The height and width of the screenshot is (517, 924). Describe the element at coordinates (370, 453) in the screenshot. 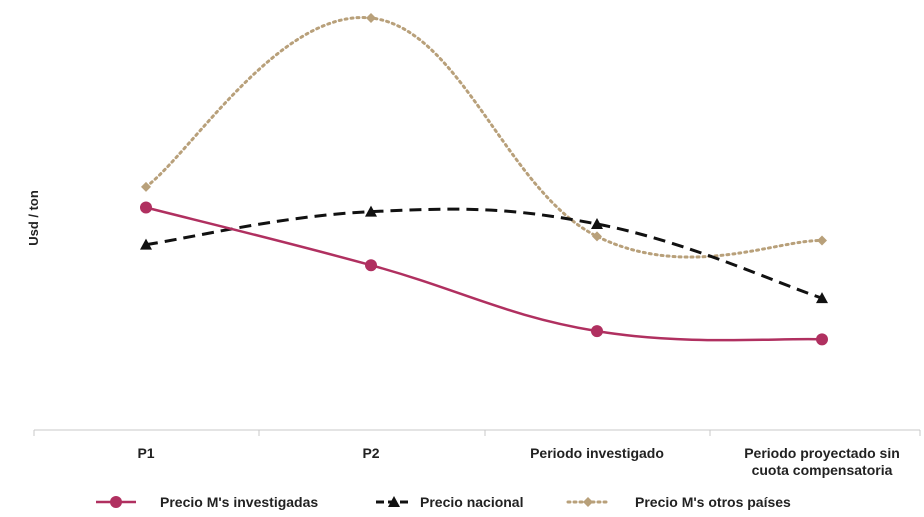

I see `x-tick-label: P2` at that location.